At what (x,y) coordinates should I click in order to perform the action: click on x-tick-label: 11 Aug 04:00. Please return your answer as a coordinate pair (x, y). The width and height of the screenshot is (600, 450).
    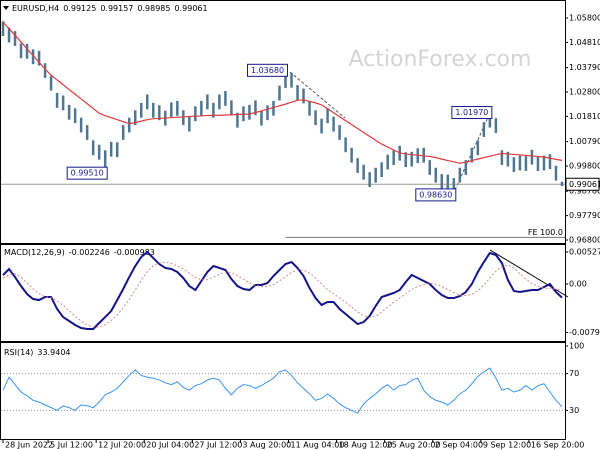
    Looking at the image, I should click on (318, 445).